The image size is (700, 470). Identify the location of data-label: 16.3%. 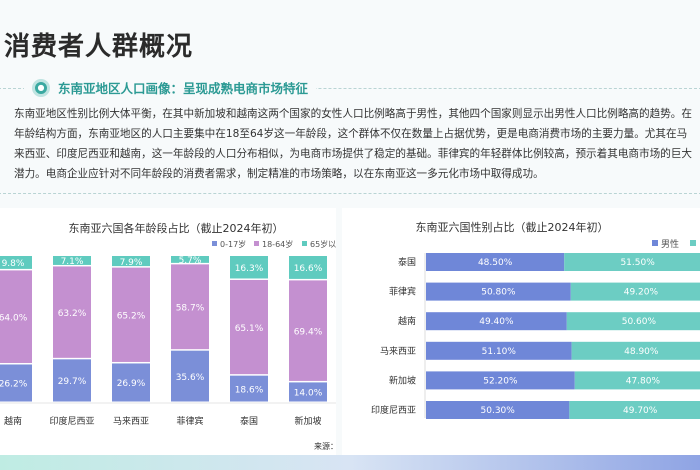
(249, 269).